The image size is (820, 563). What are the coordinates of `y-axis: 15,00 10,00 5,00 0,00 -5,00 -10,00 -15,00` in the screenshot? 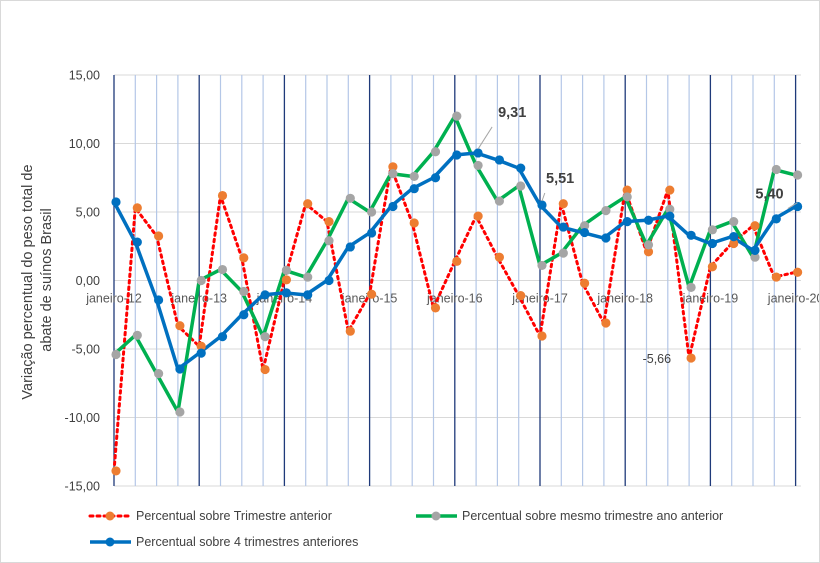 It's located at (83, 281).